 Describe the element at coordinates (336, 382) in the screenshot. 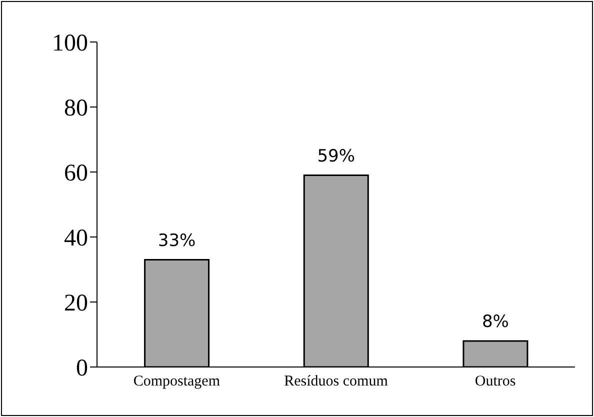

I see `x-tick-label: Resíduos comum` at that location.